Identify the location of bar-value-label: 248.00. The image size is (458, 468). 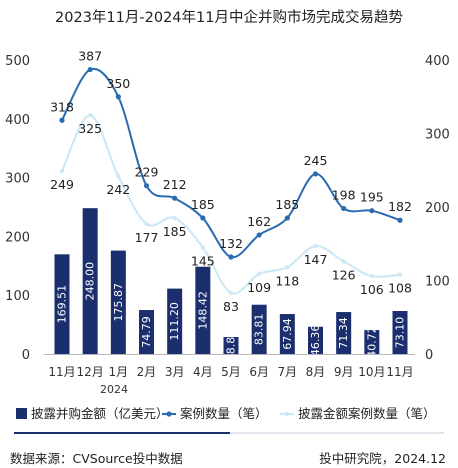
(90, 281).